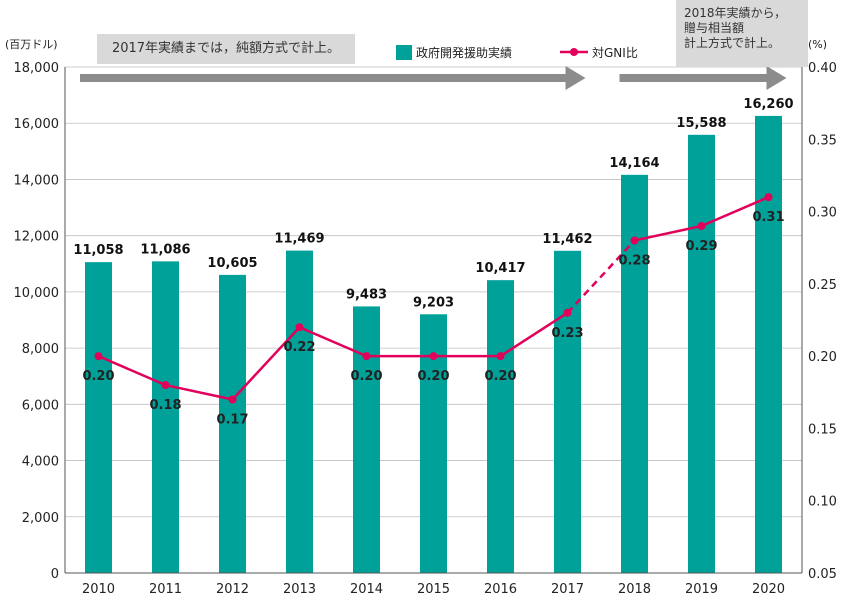 This screenshot has height=601, width=847. What do you see at coordinates (98, 417) in the screenshot?
I see `oda-bar-2010` at bounding box center [98, 417].